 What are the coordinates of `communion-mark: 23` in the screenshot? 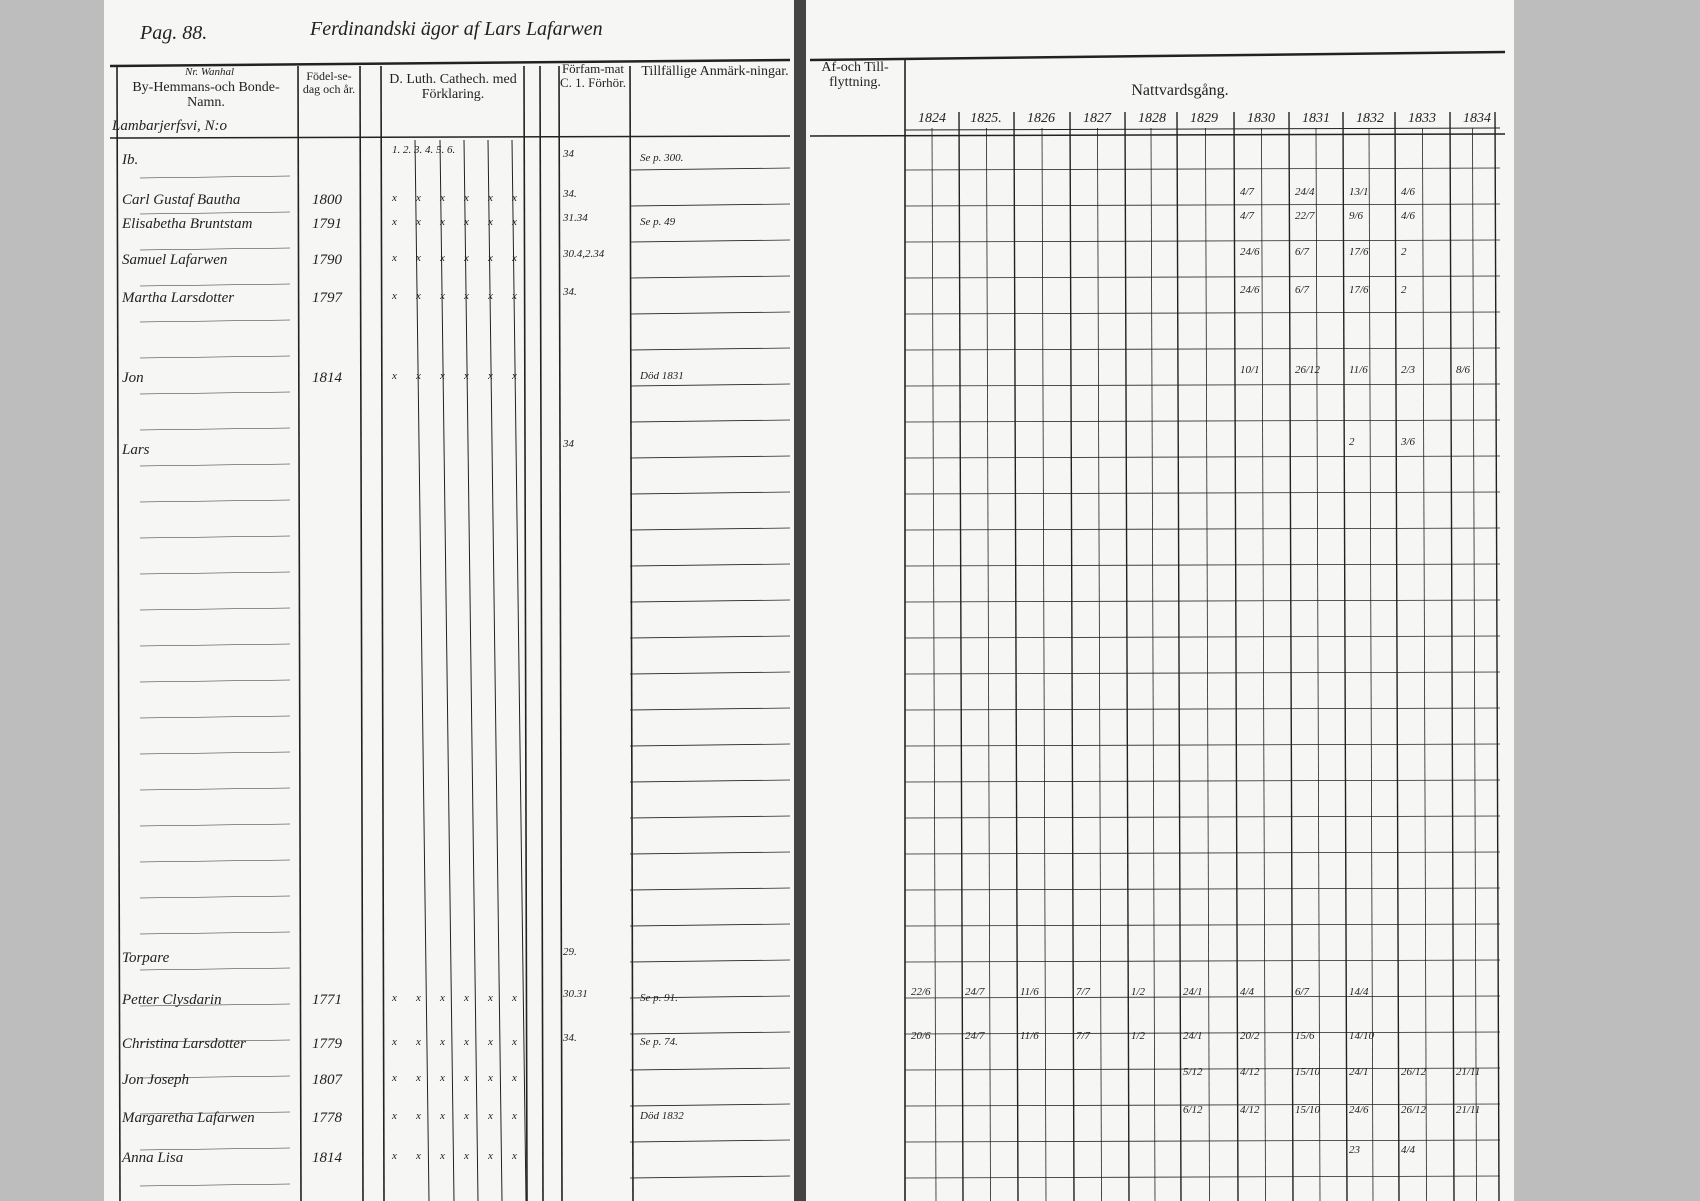 It's located at (1354, 1150).